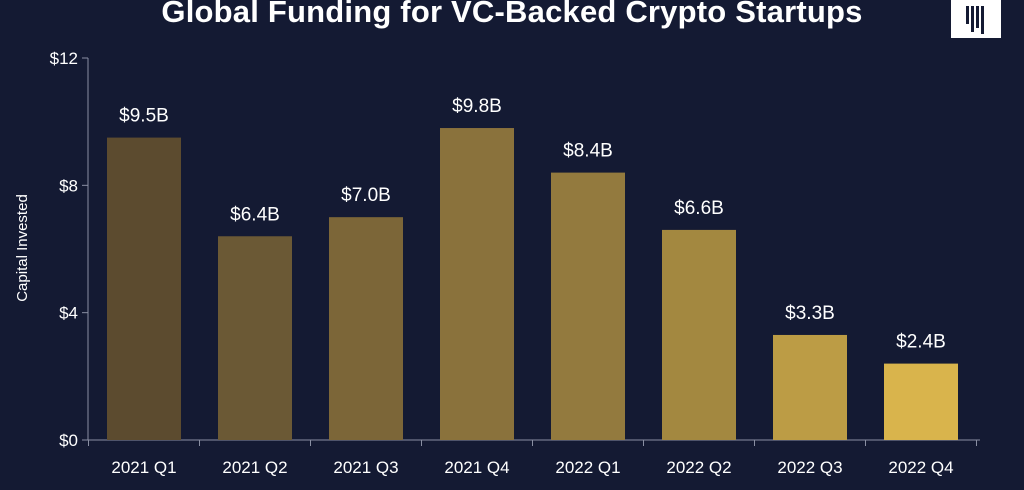  I want to click on data-label: $6.6B, so click(699, 208).